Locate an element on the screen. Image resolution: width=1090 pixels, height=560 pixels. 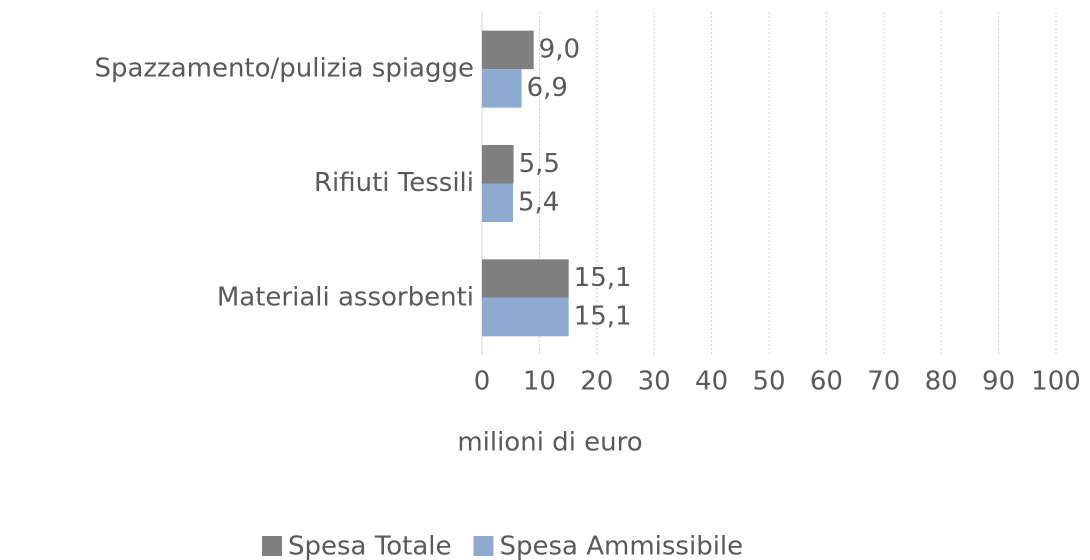
x-tick-label: 30 is located at coordinates (654, 382).